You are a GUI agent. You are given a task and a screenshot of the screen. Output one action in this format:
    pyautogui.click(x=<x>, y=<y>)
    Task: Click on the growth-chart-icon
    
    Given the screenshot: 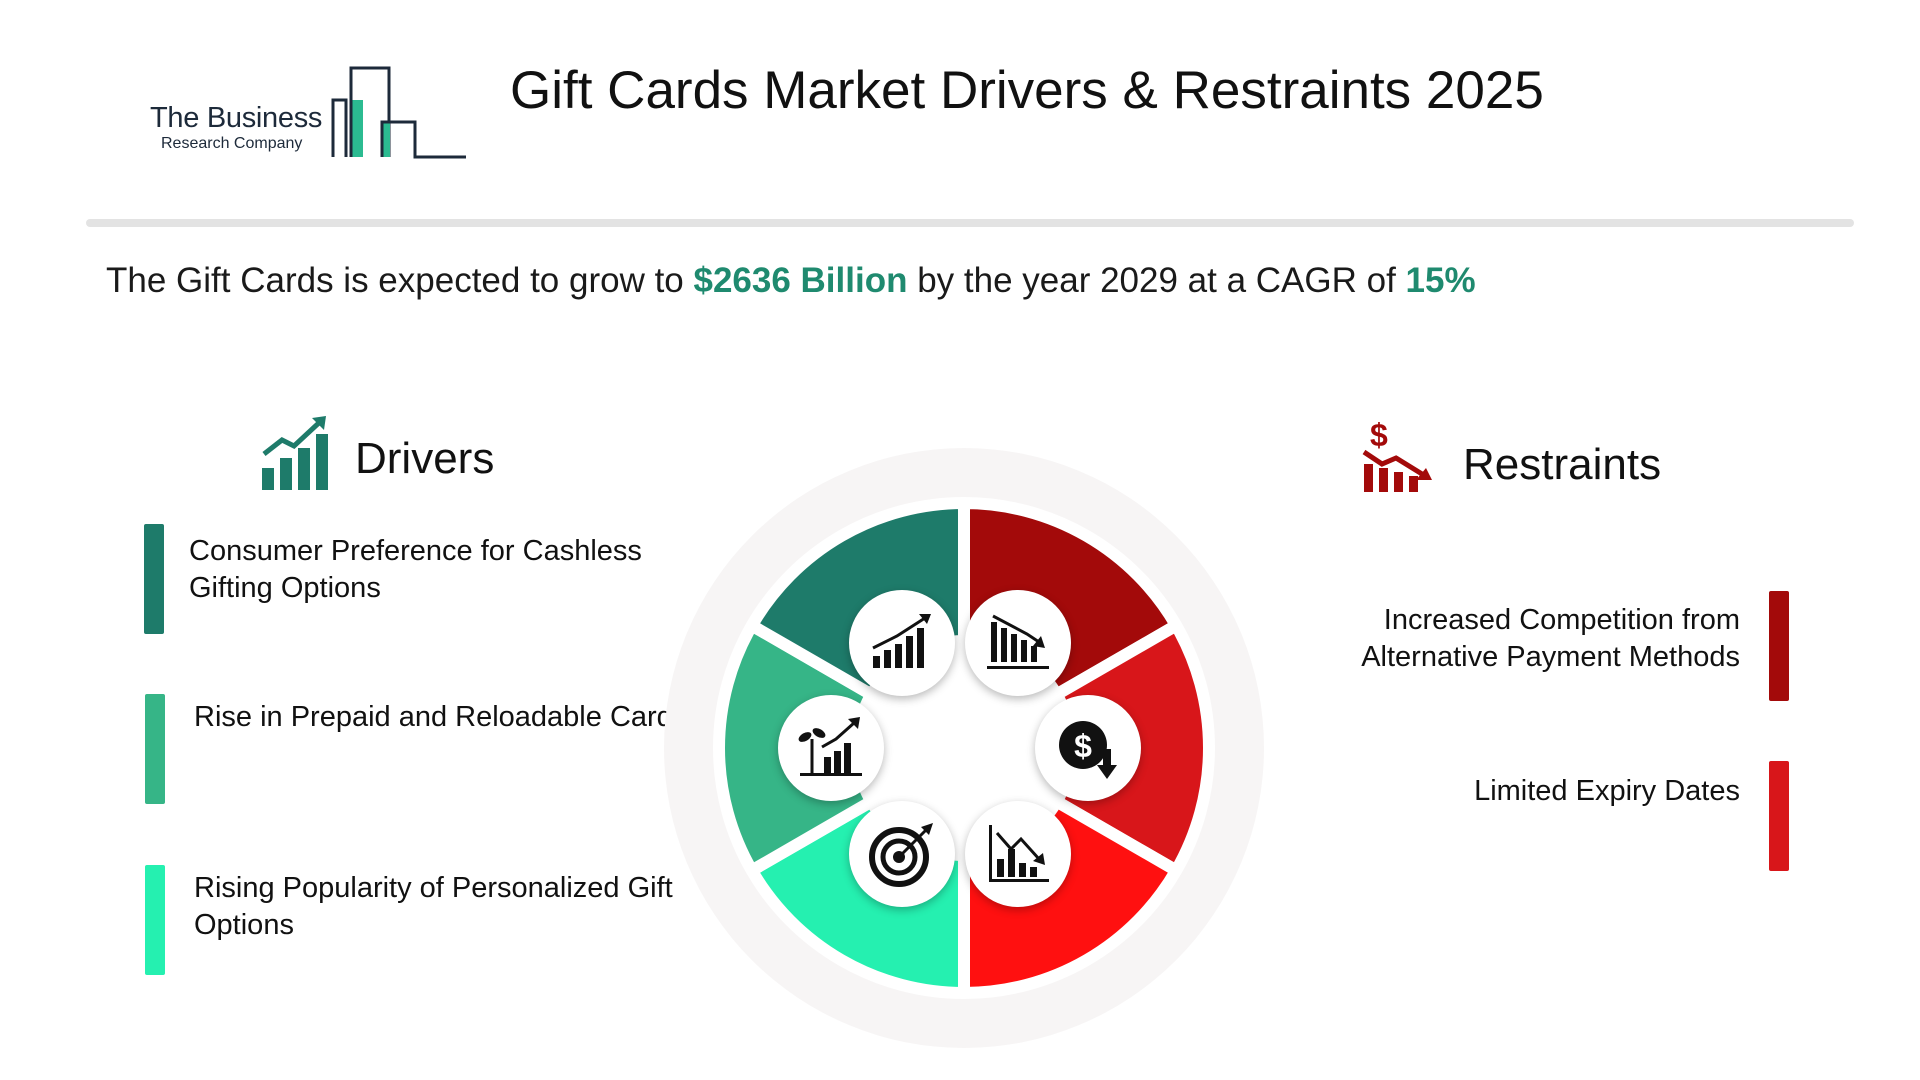 What is the action you would take?
    pyautogui.click(x=901, y=641)
    